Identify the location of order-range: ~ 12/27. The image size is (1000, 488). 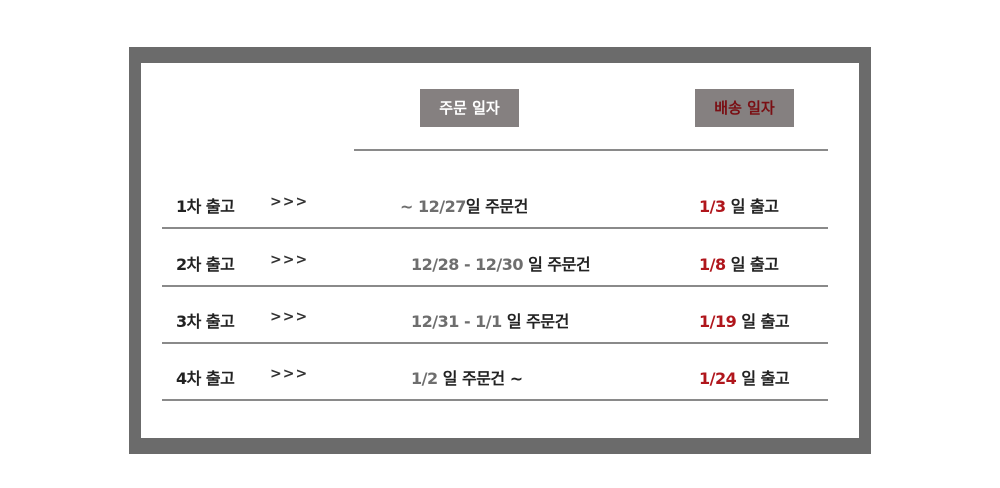
(433, 206).